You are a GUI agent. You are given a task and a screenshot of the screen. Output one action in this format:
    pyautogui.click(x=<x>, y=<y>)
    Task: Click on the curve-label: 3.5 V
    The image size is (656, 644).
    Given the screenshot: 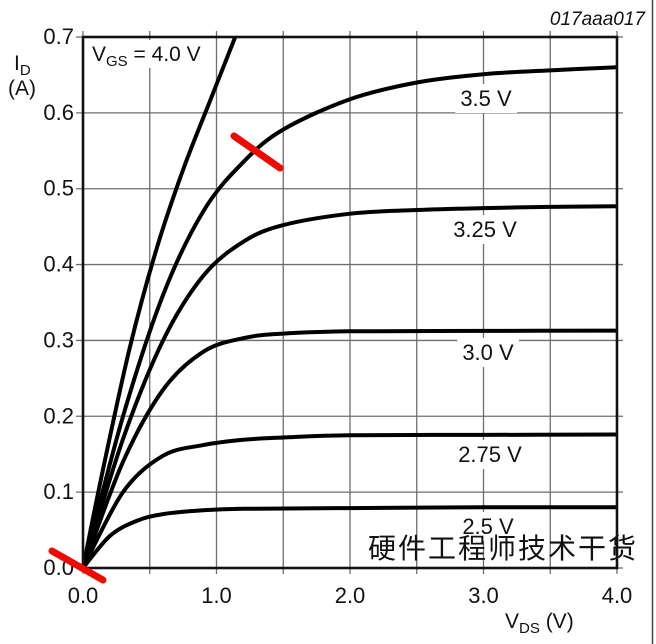 What is the action you would take?
    pyautogui.click(x=486, y=98)
    